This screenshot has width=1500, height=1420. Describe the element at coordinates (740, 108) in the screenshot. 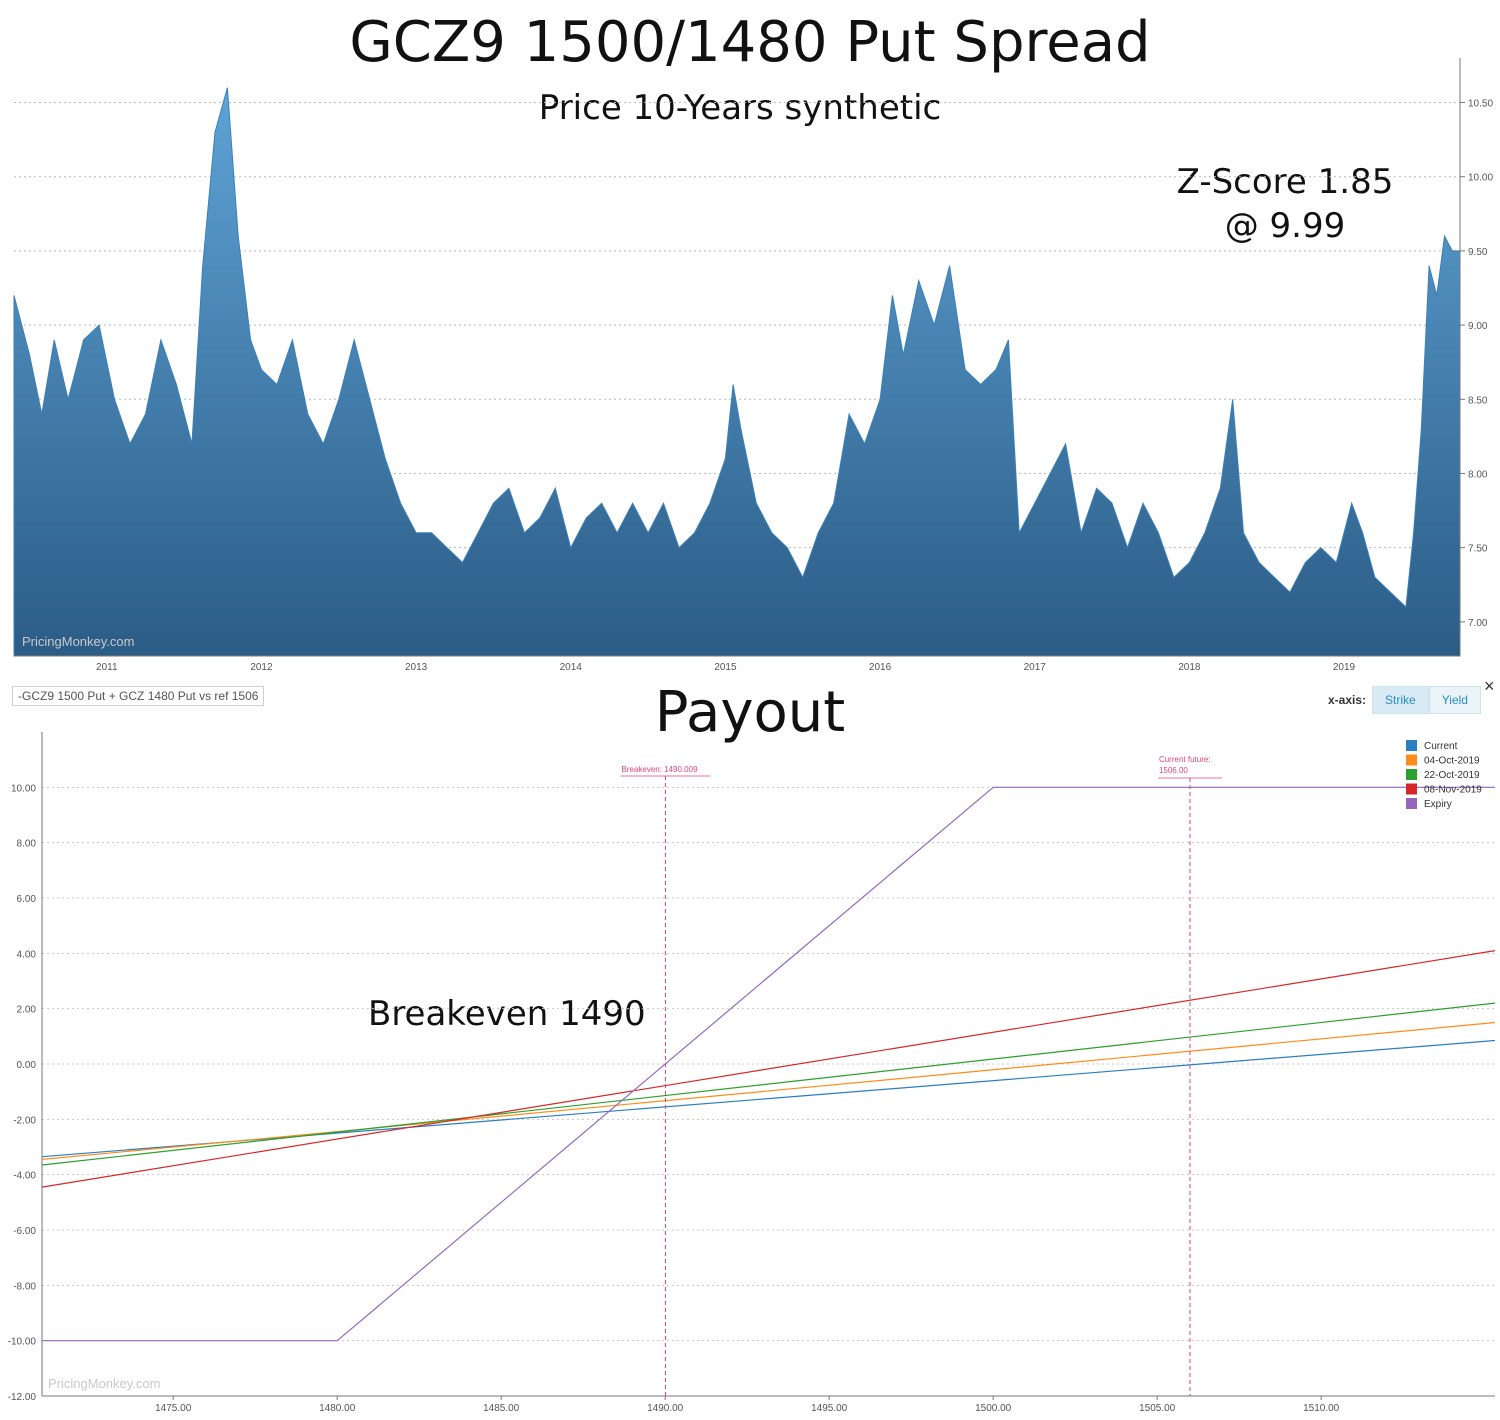

I see `chart-subtitle: Price 10-Years synthetic` at that location.